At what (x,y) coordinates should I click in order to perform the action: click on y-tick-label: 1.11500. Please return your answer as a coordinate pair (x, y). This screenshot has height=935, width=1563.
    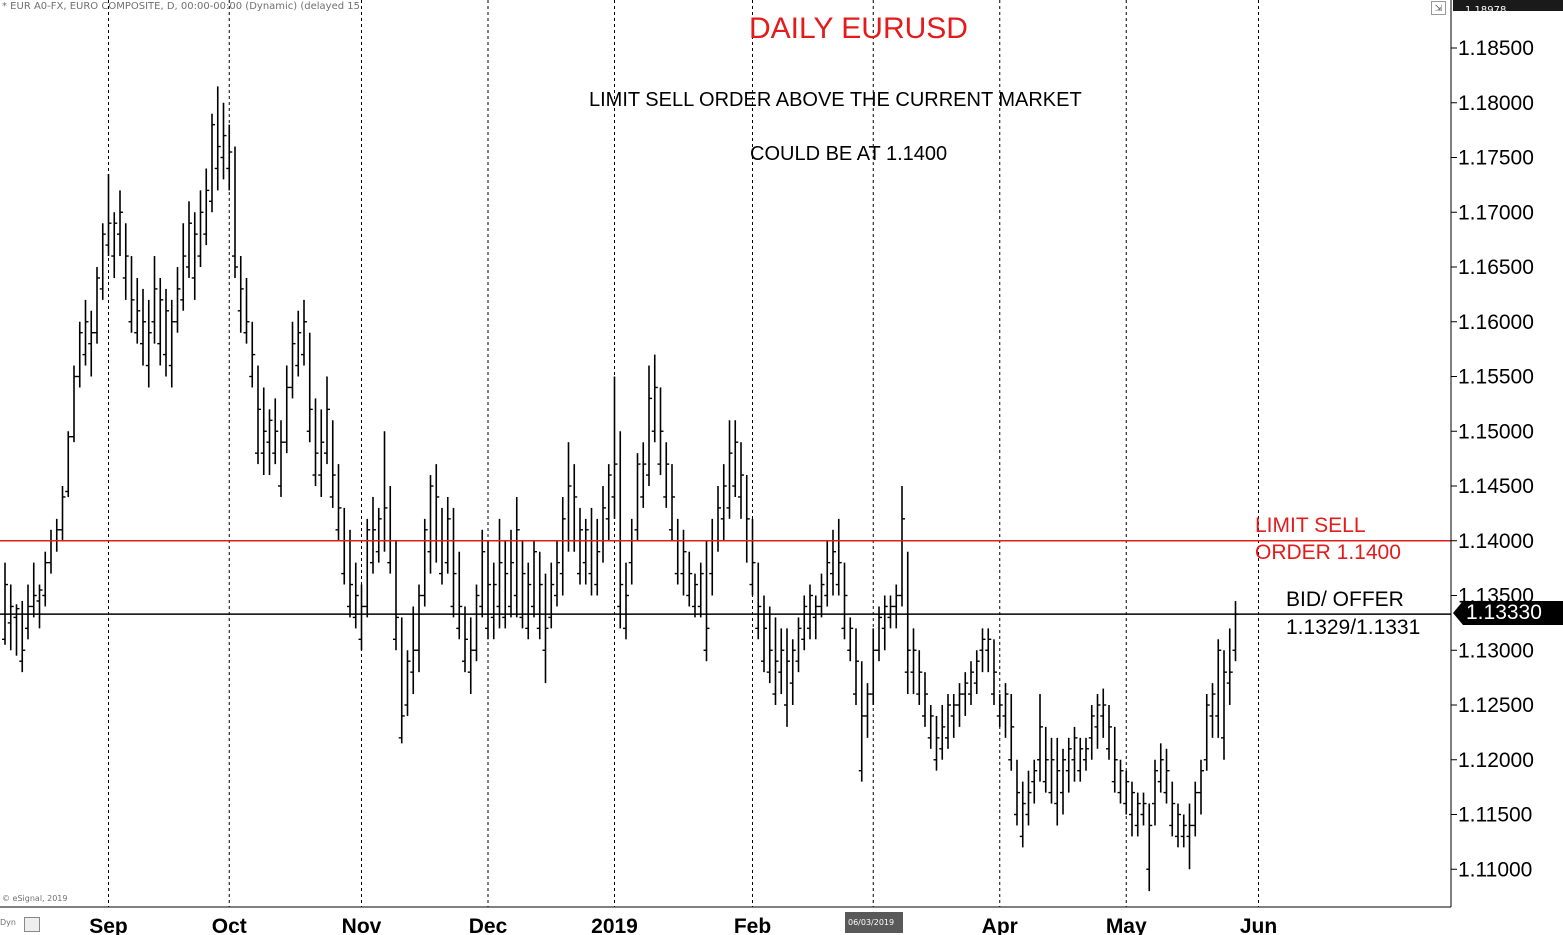
    Looking at the image, I should click on (1495, 815).